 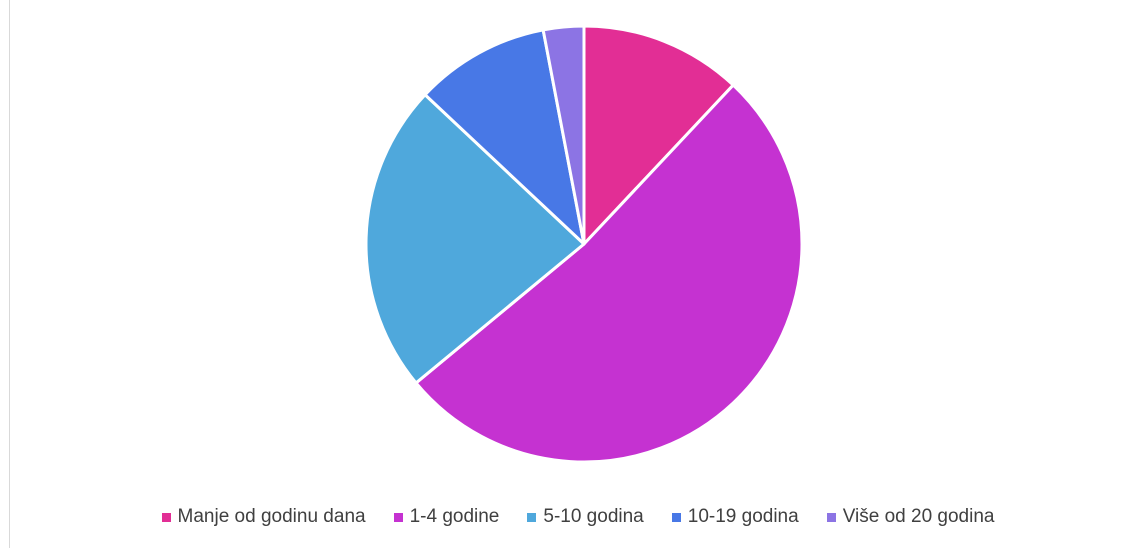 What do you see at coordinates (454, 516) in the screenshot?
I see `legend-label: 1-4 godine` at bounding box center [454, 516].